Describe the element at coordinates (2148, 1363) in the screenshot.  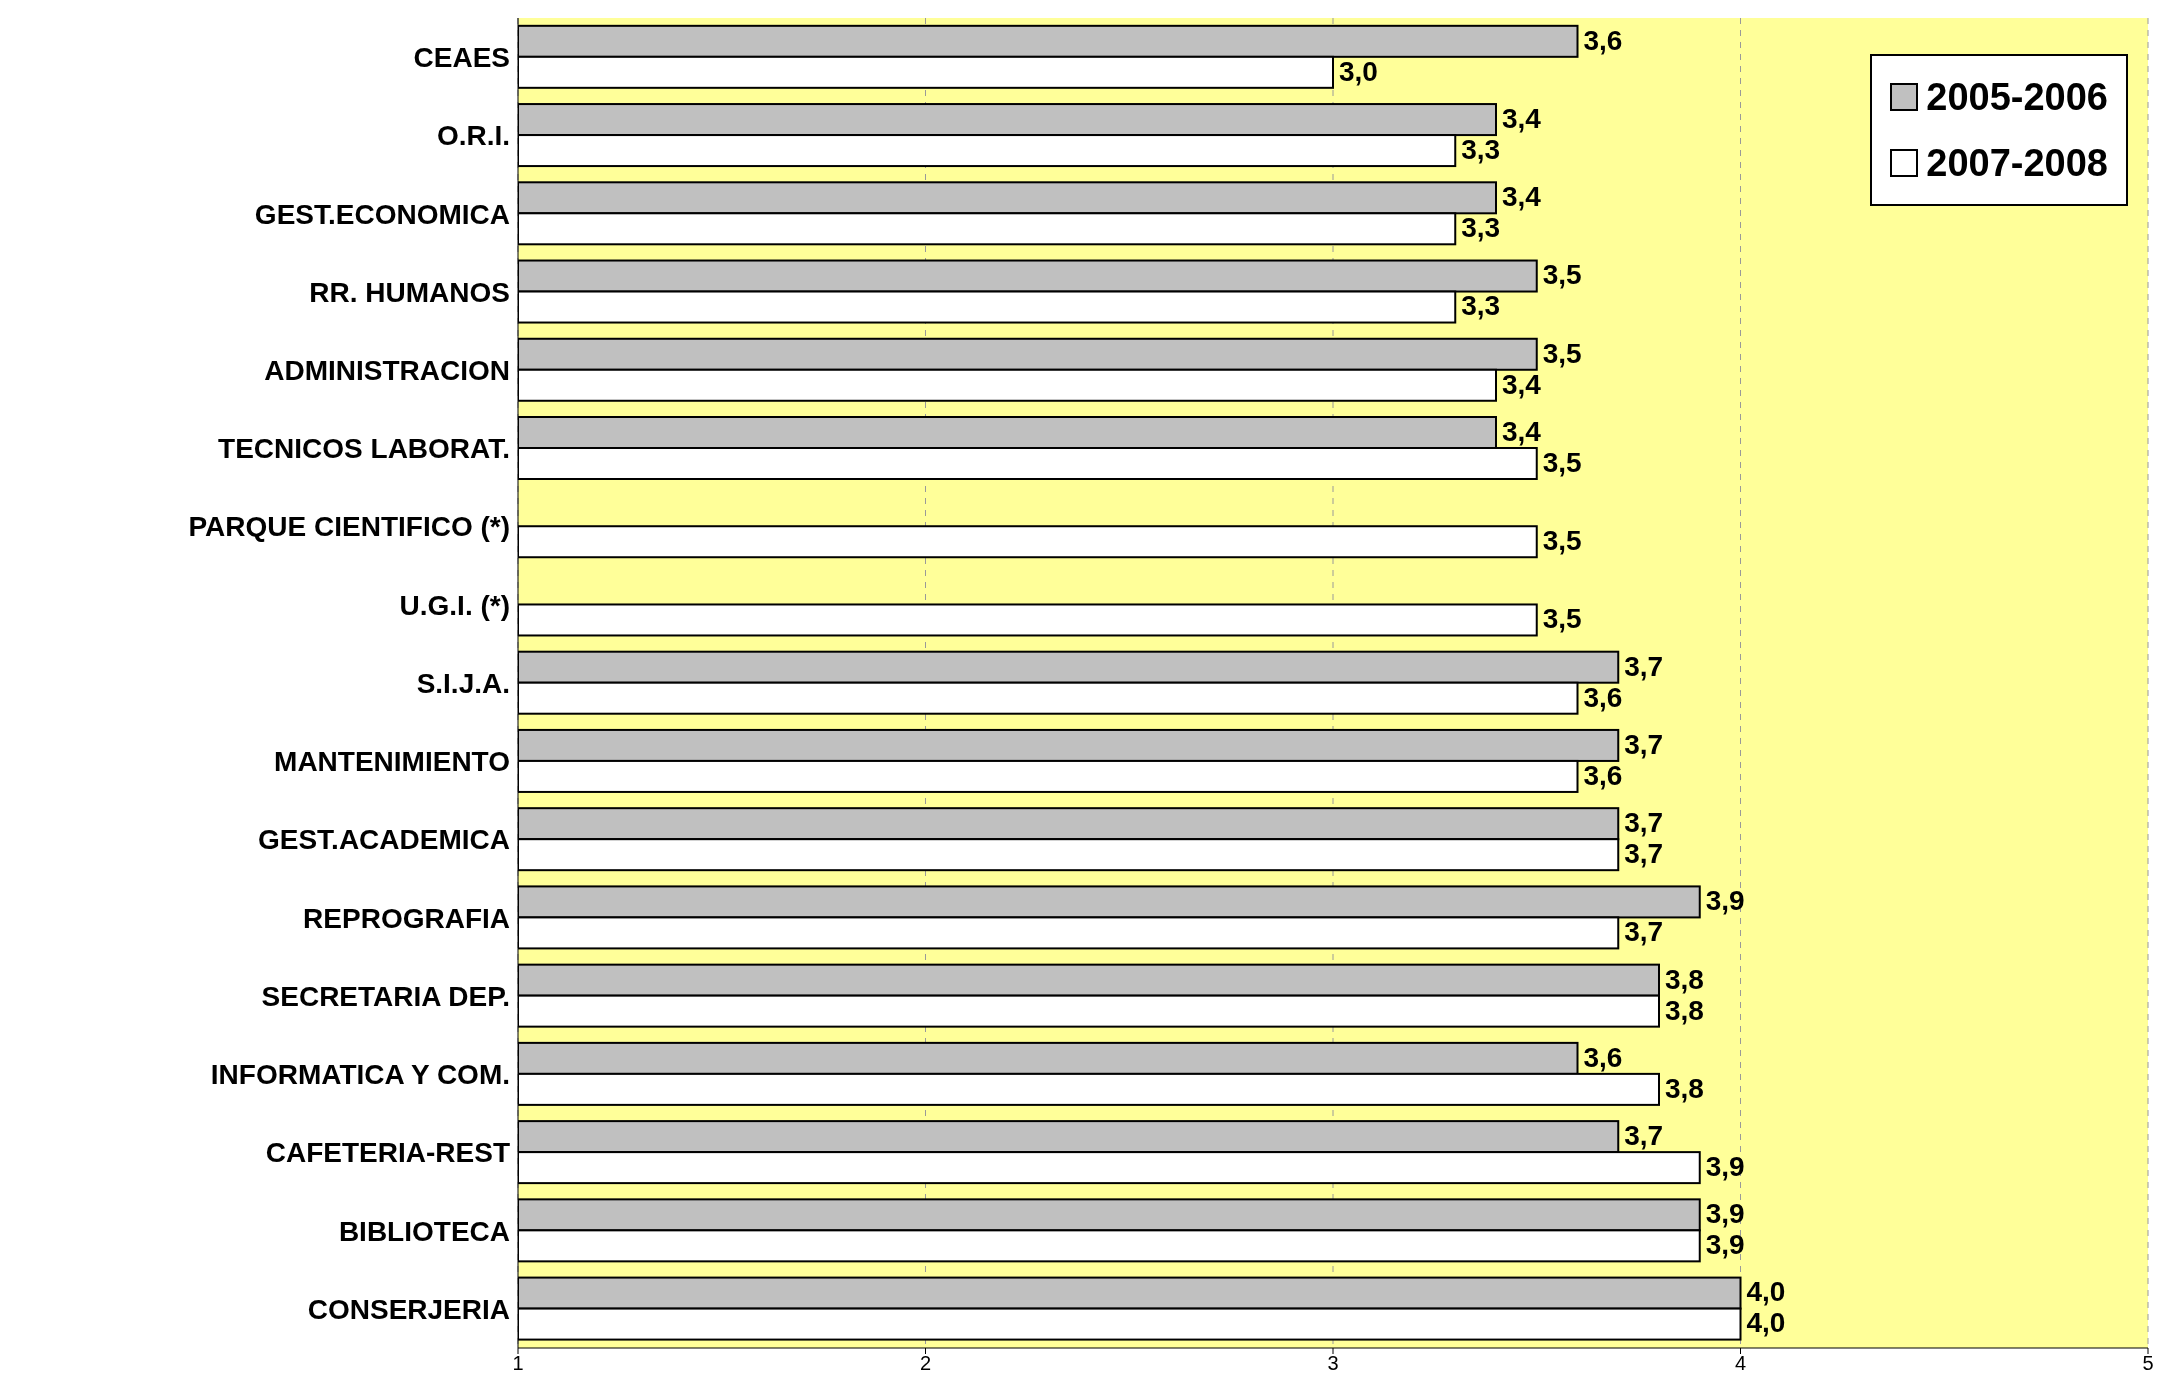
I see `x-tick-label: 5` at that location.